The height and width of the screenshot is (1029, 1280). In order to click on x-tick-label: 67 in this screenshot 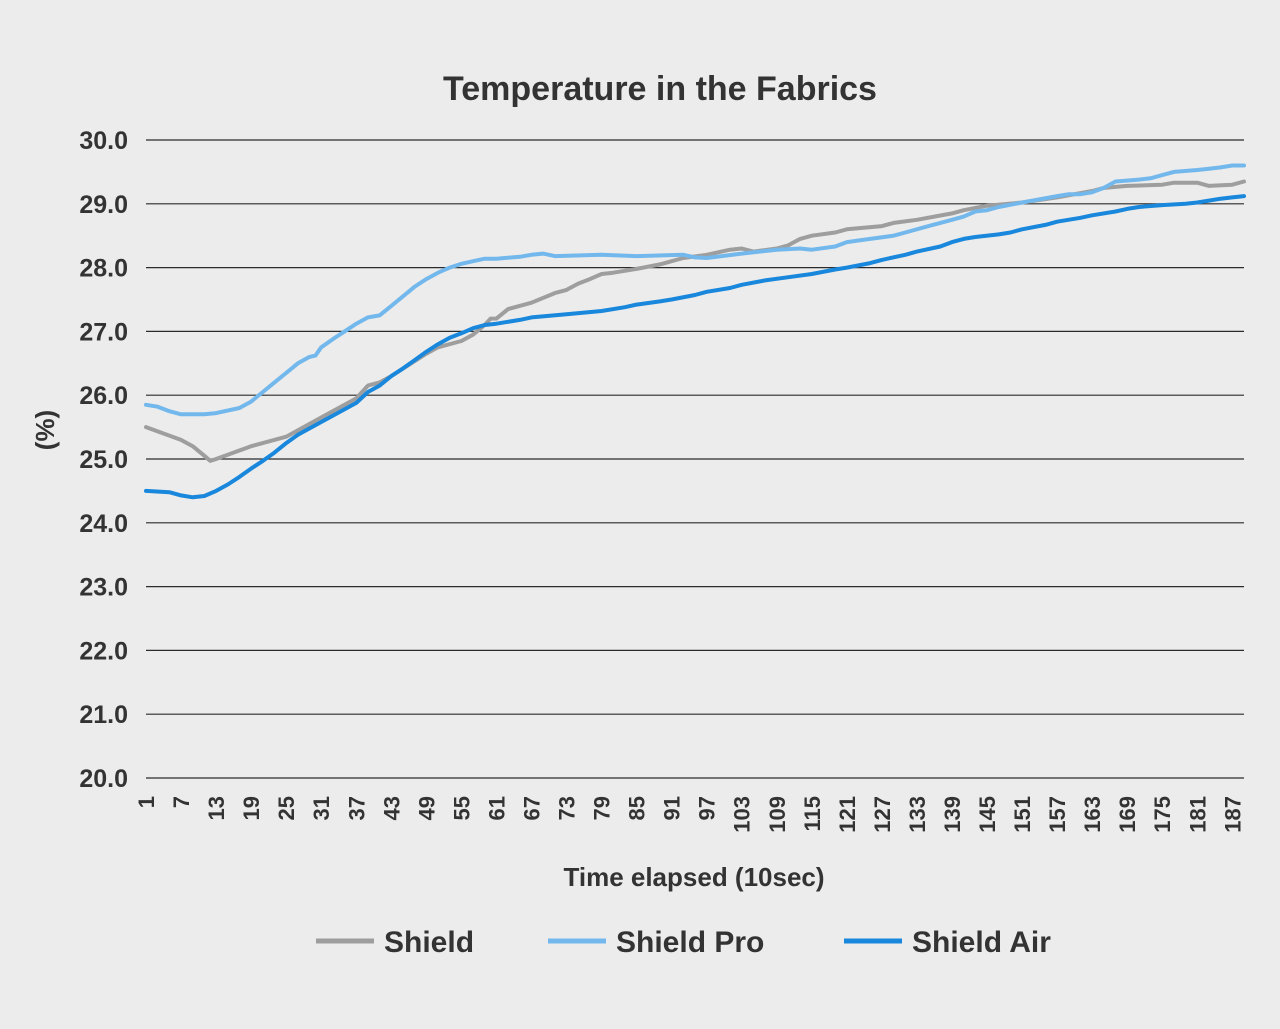, I will do `click(531, 808)`.